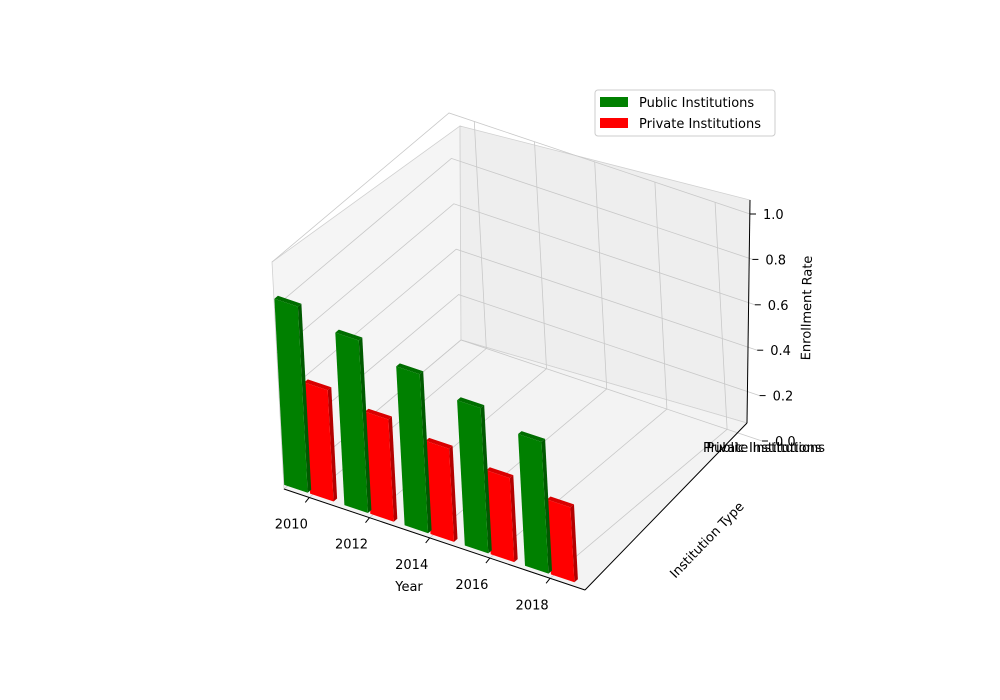 The width and height of the screenshot is (1000, 700). What do you see at coordinates (775, 260) in the screenshot?
I see `z-tick-label: 0.8` at bounding box center [775, 260].